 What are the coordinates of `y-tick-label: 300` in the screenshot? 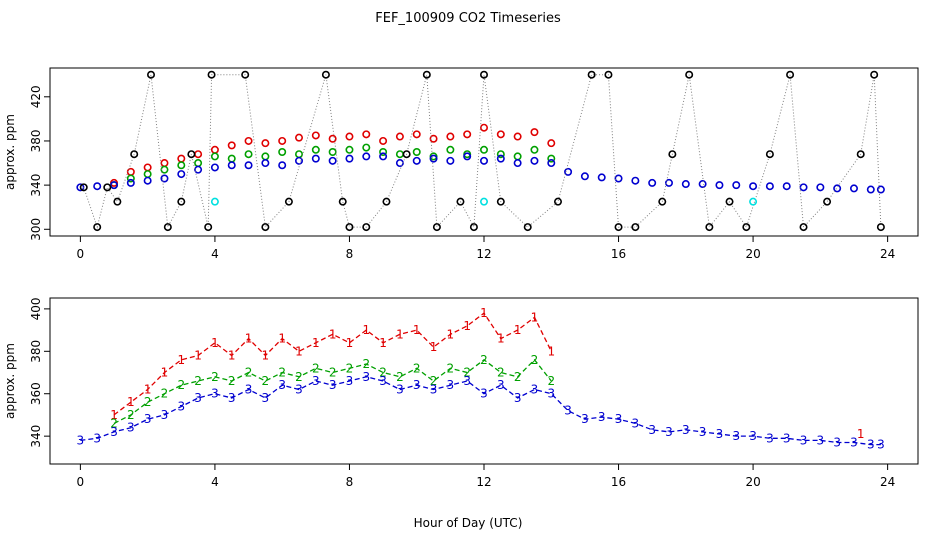 It's located at (36, 229).